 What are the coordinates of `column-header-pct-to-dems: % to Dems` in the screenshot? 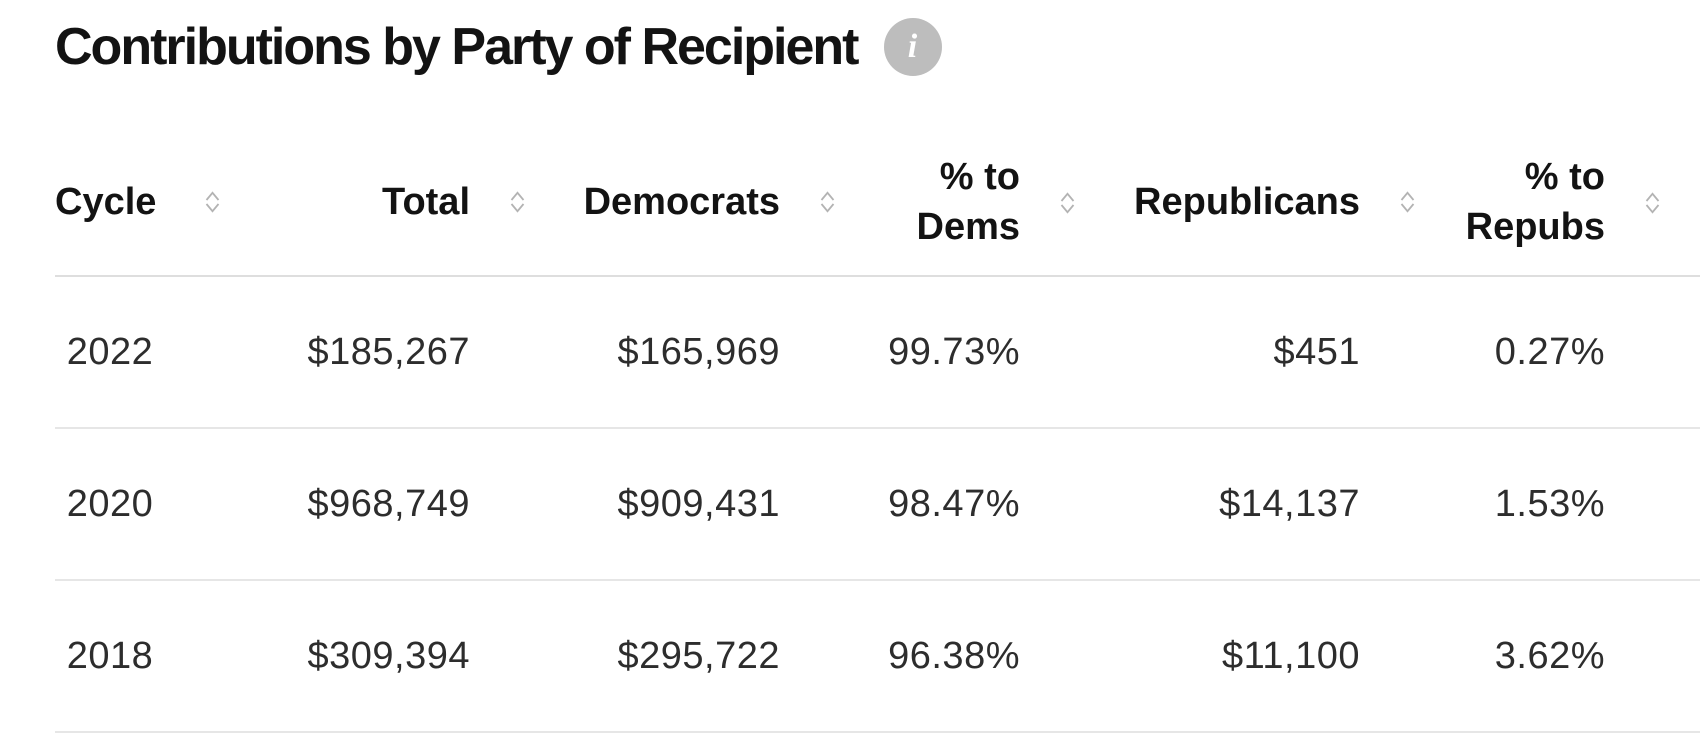 It's located at (995, 203).